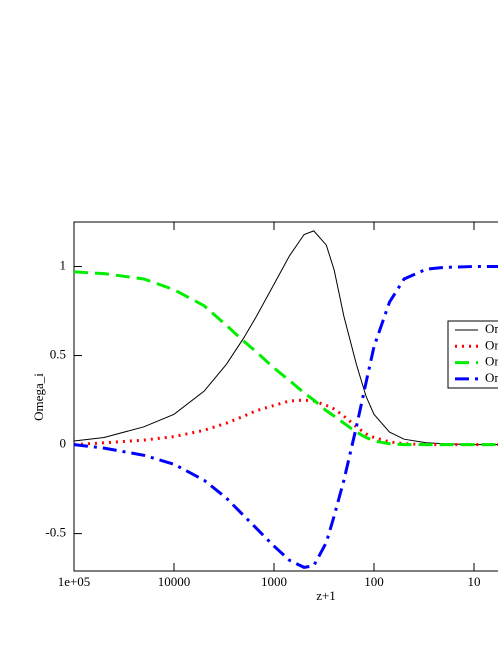  I want to click on series-line, so click(285, 422).